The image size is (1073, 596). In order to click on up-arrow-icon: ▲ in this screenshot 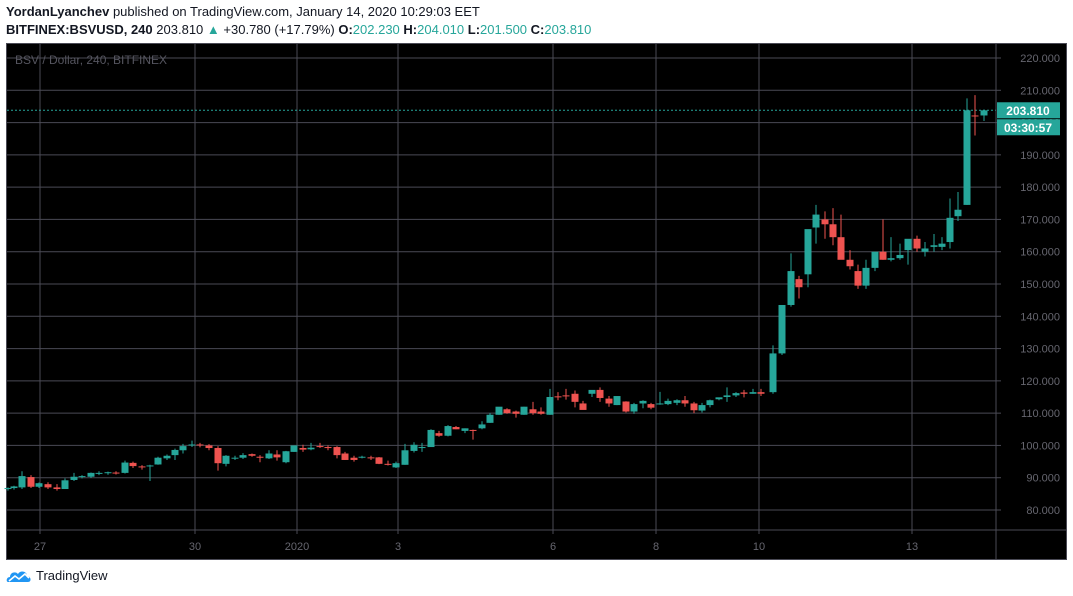, I will do `click(213, 29)`.